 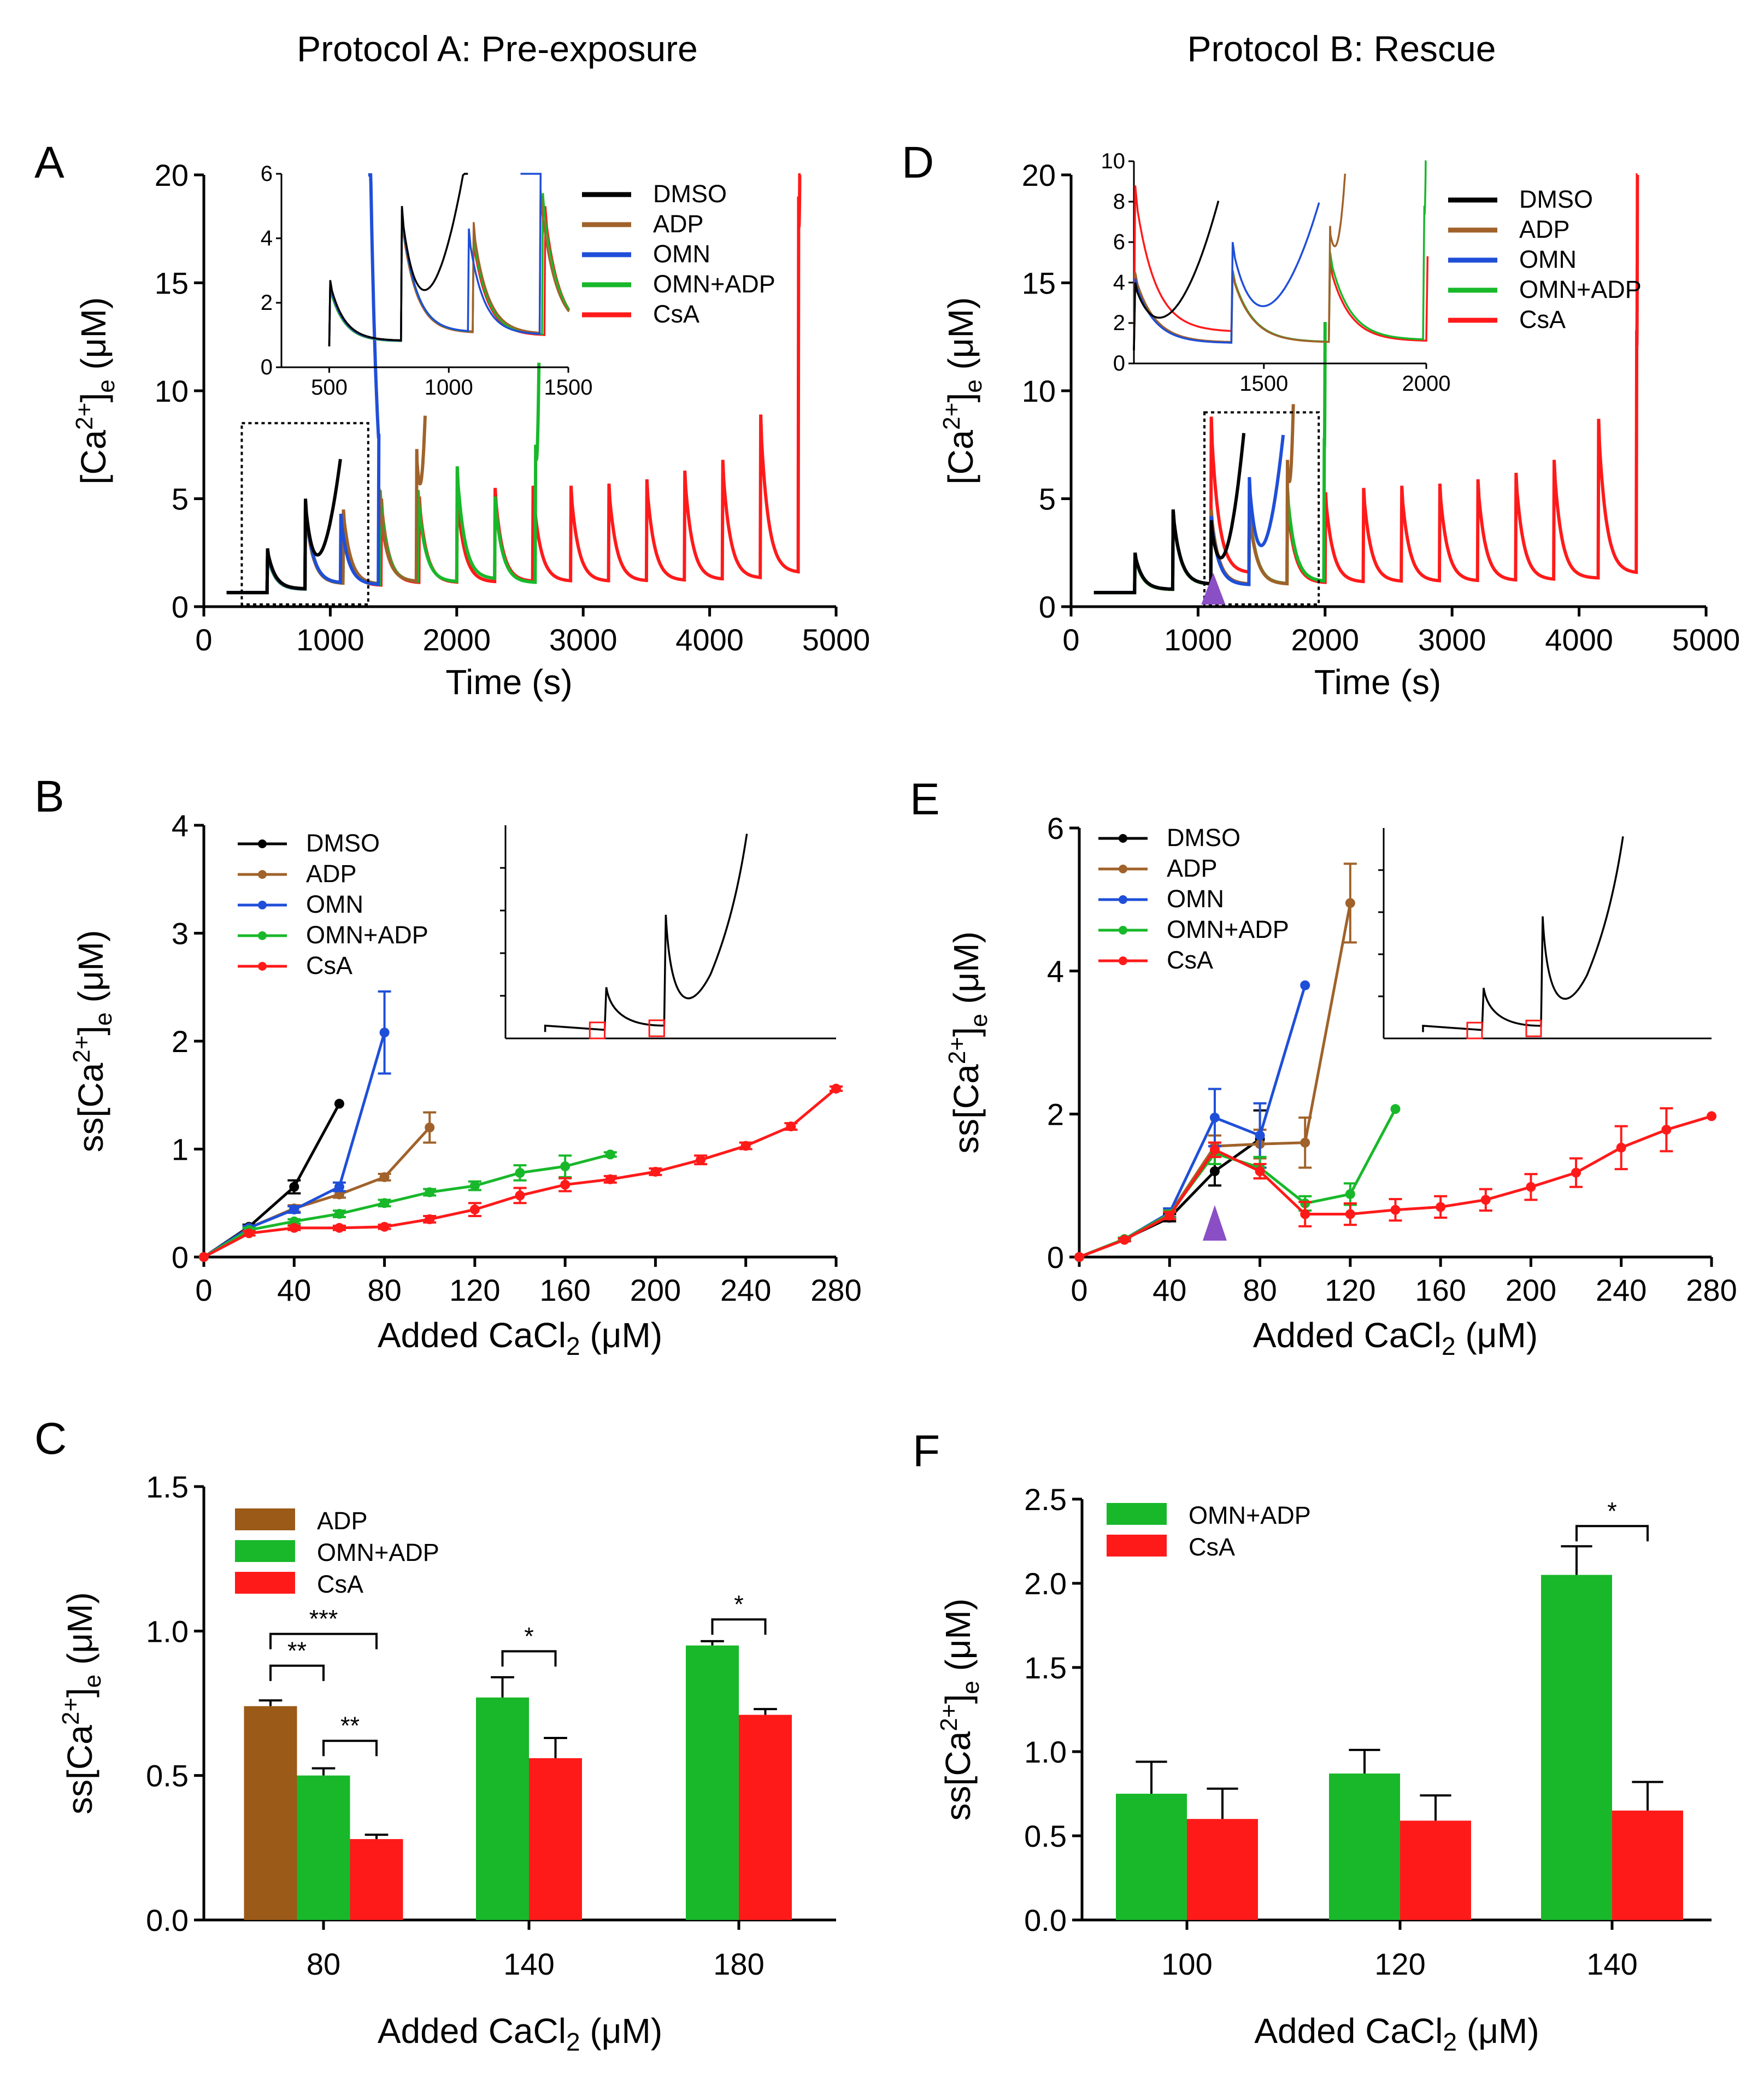 I want to click on inset-trace-omn-adp, so click(x=1280, y=255).